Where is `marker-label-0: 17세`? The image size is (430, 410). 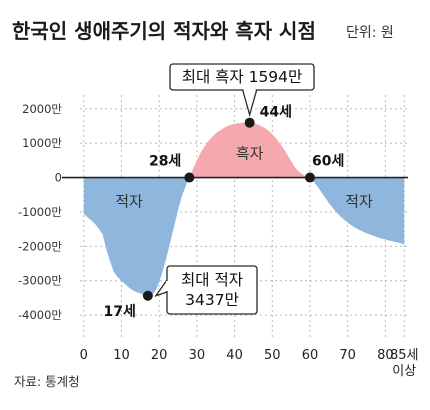
marker-label-0: 17세 is located at coordinates (119, 312).